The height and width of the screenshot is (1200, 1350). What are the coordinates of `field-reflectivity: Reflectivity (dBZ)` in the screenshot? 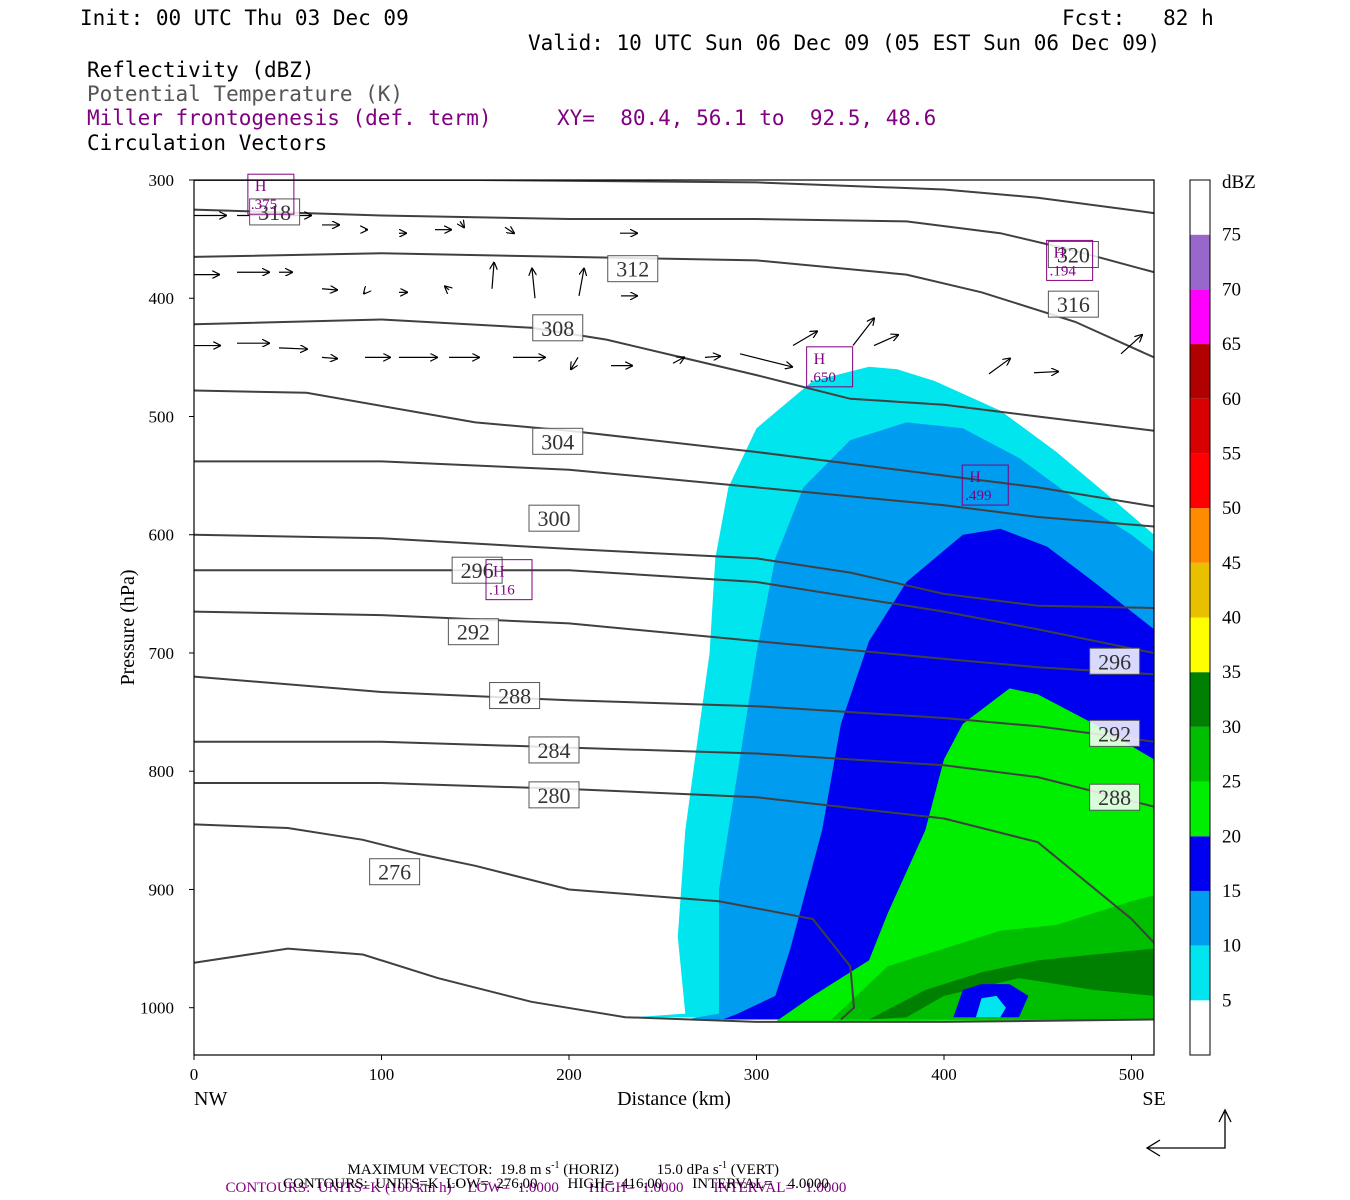 It's located at (201, 70).